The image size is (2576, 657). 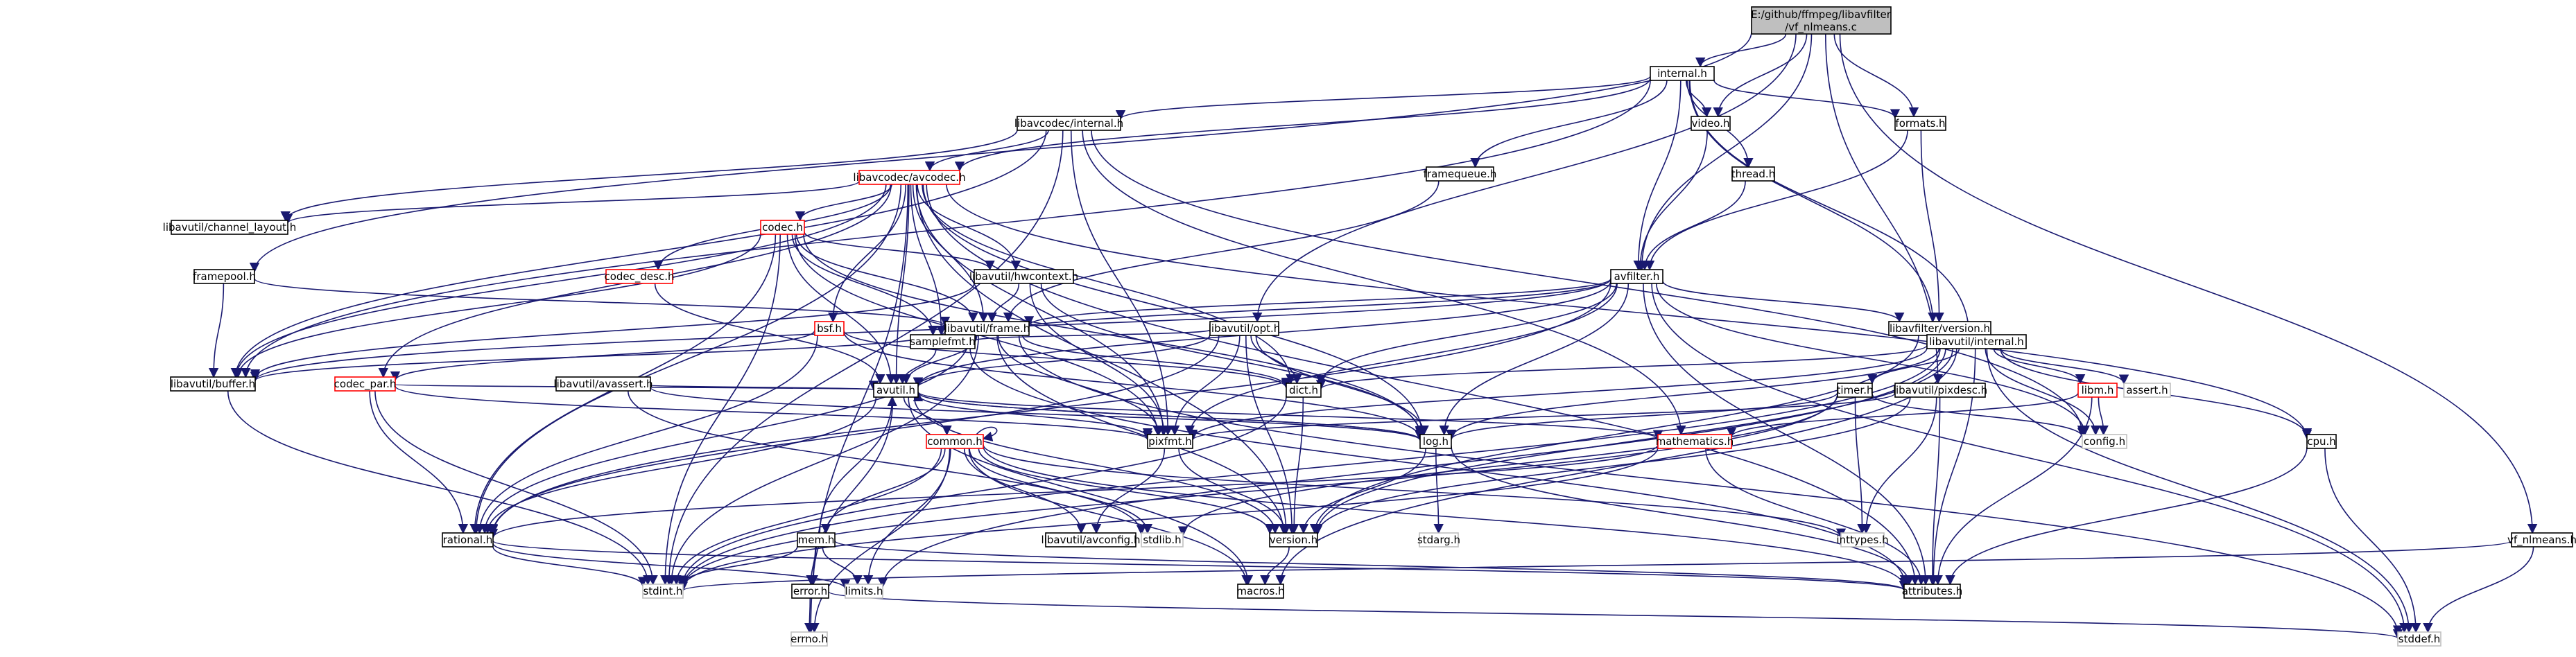 What do you see at coordinates (1682, 73) in the screenshot?
I see `node-internal-h: internal.h` at bounding box center [1682, 73].